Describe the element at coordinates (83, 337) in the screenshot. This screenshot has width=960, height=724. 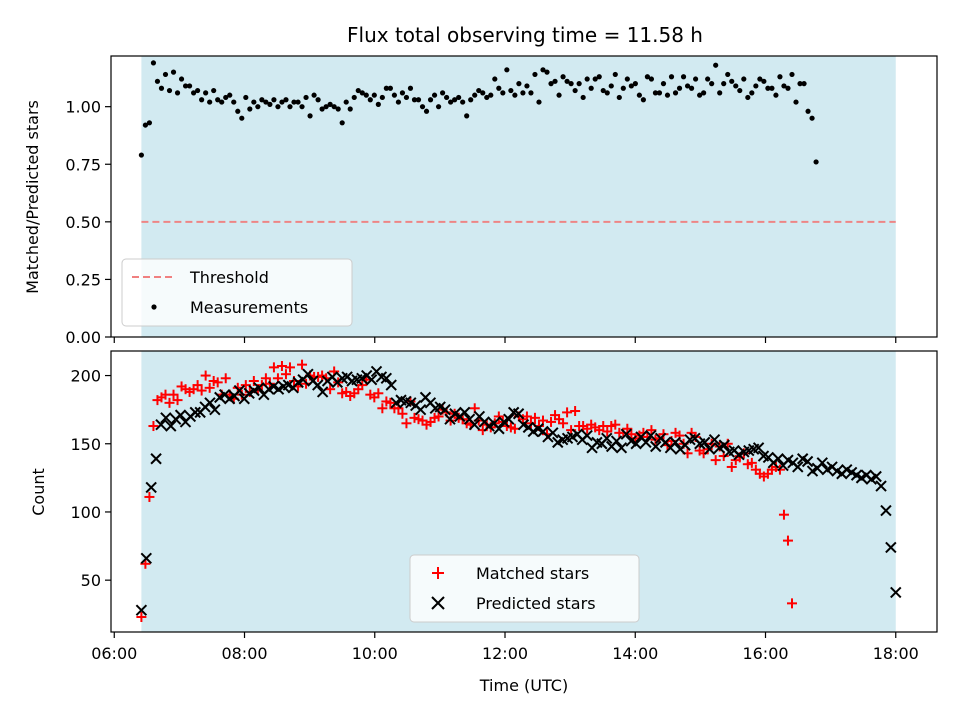
I see `y-tick-label: 0.00` at that location.